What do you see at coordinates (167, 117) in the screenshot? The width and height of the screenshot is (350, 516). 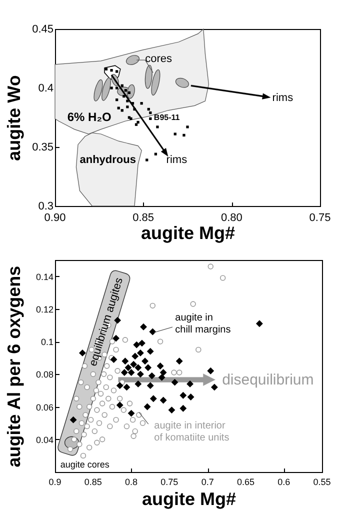 I see `annotation: B95-11` at bounding box center [167, 117].